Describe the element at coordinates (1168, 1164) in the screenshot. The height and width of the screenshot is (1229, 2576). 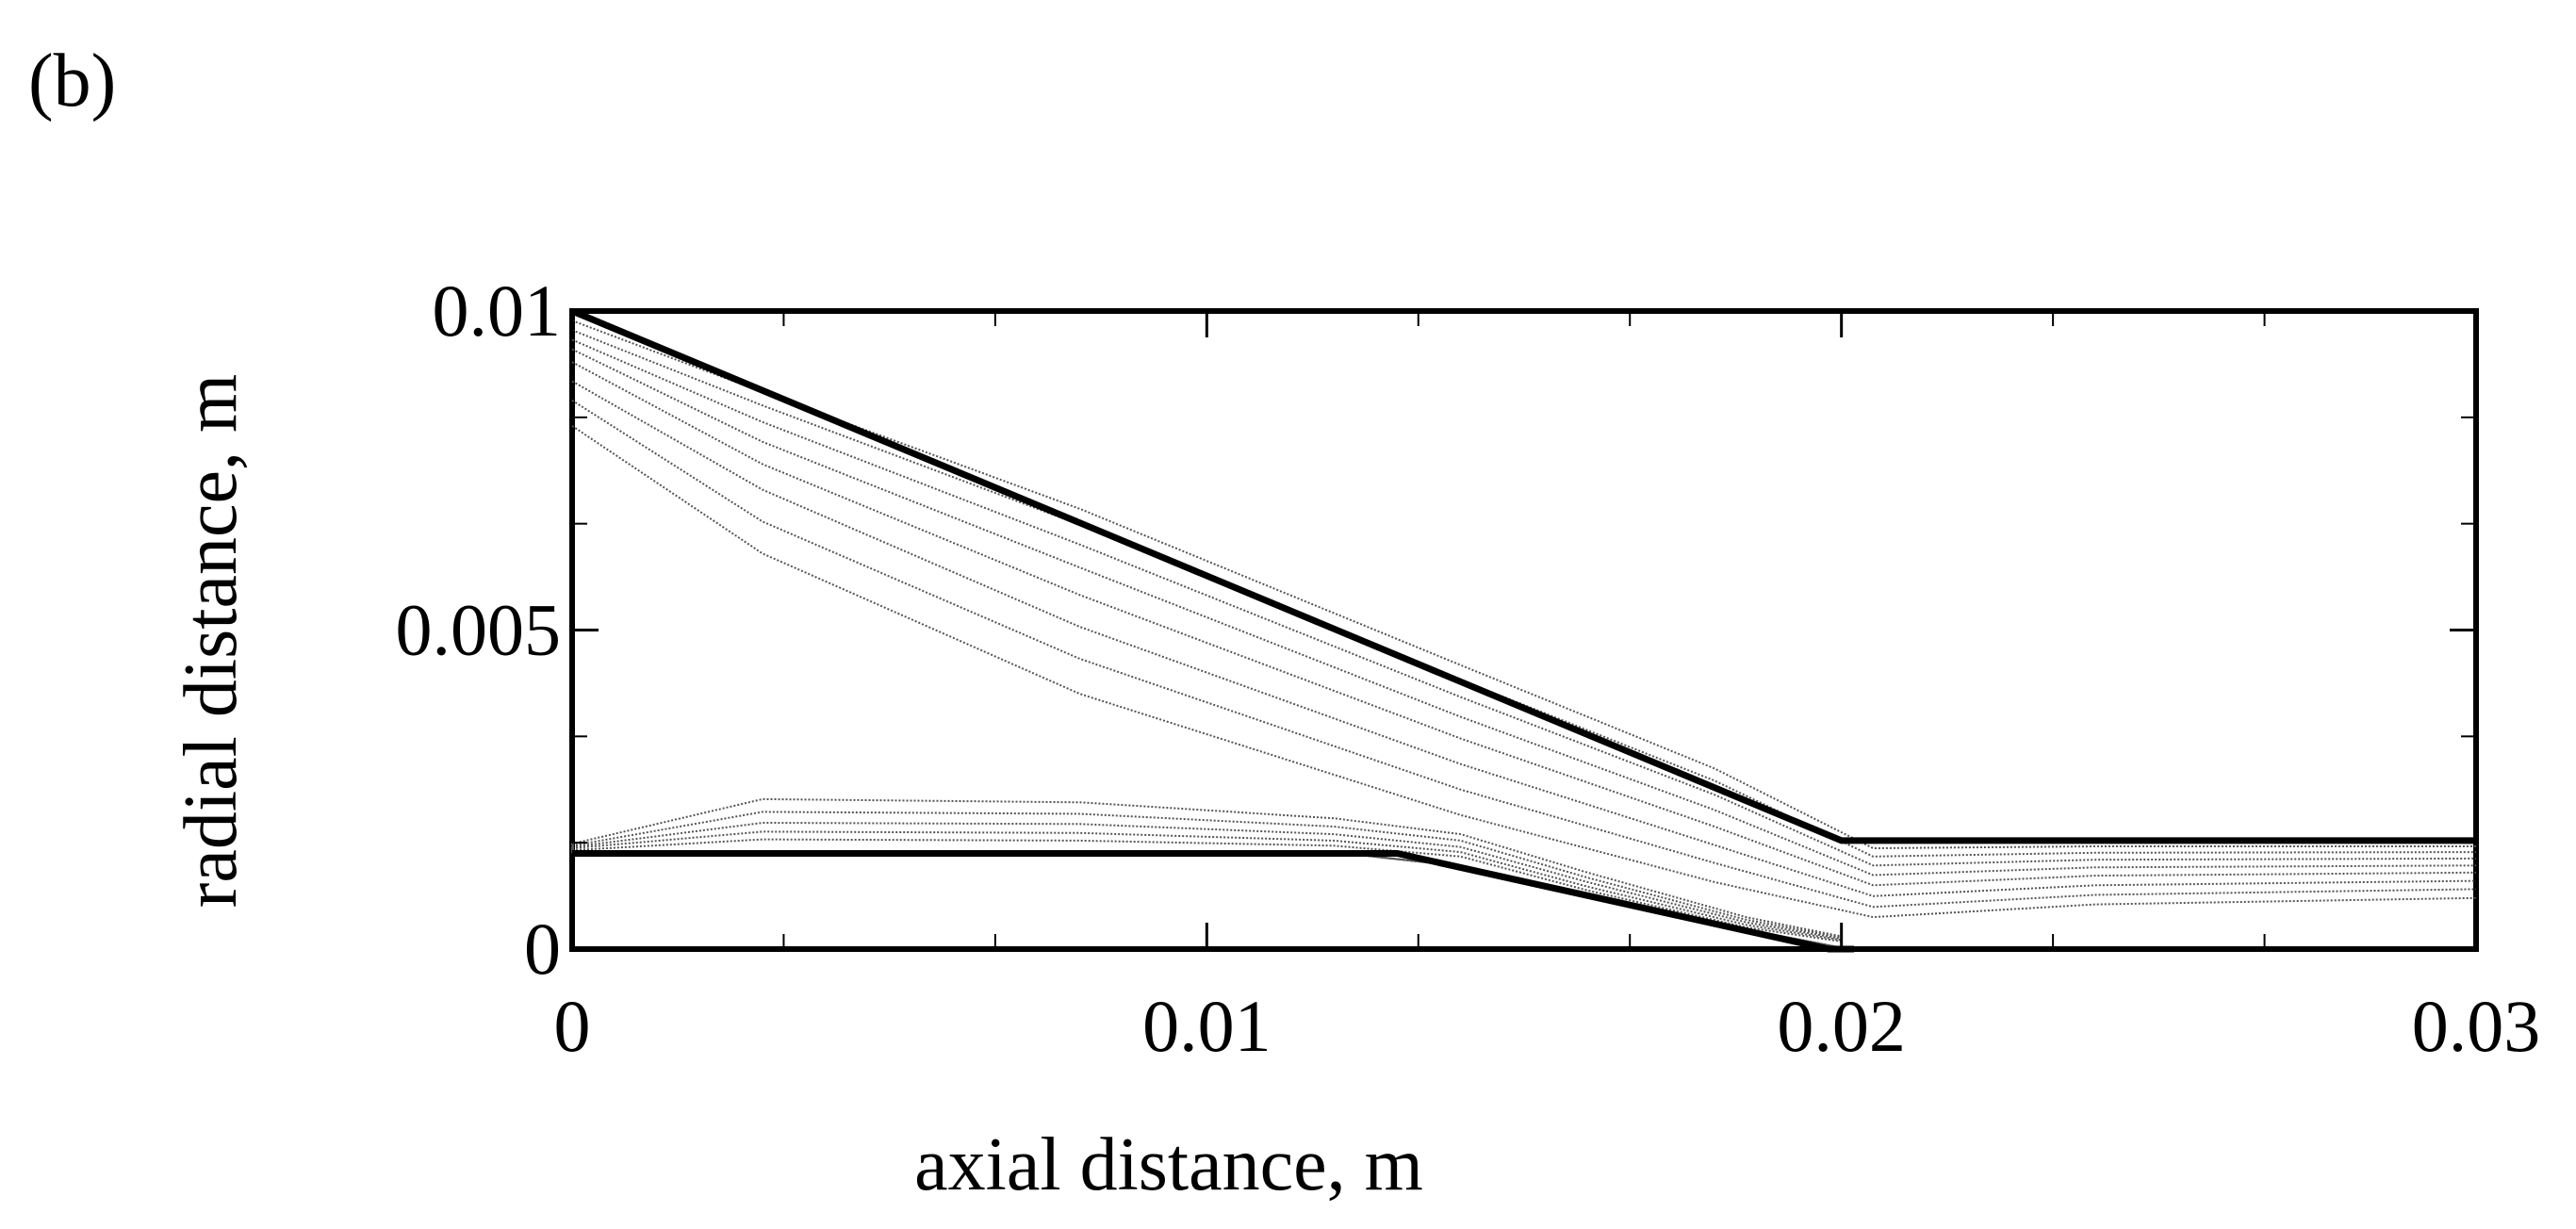
I see `x-axis-label: axial distance, m` at that location.